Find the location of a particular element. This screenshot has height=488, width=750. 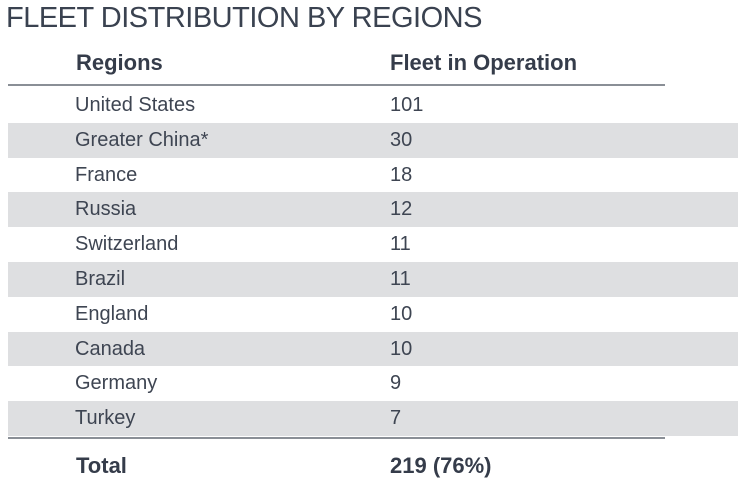

region-cell: England is located at coordinates (112, 313).